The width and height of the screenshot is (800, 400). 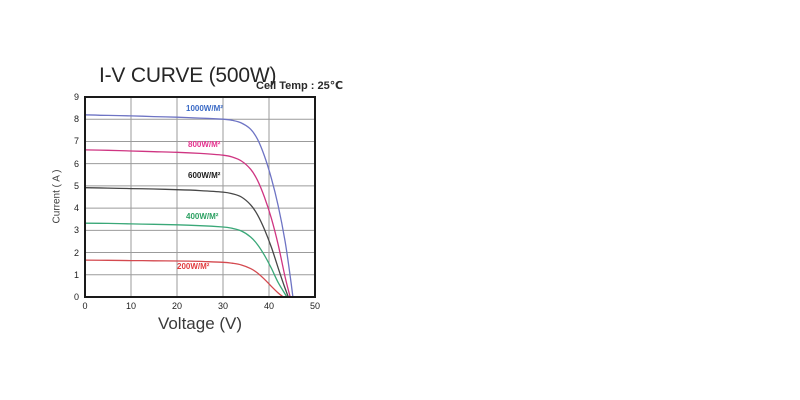 What do you see at coordinates (184, 278) in the screenshot?
I see `curve-200wm` at bounding box center [184, 278].